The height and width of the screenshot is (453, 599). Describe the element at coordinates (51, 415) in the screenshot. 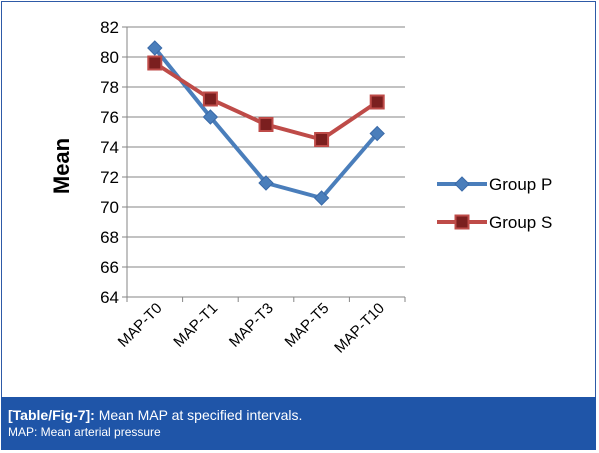

I see `caption-tag: [Table/Fig-7]:` at that location.